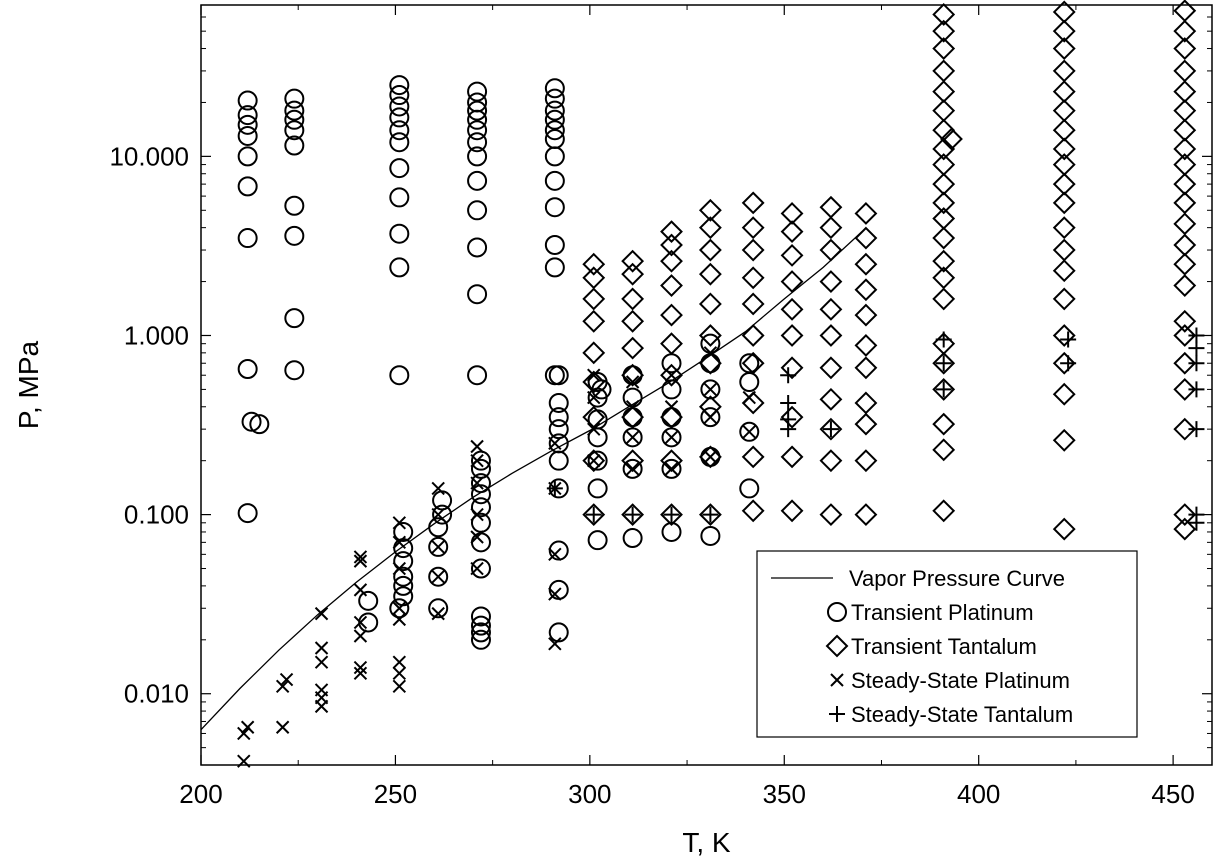 The height and width of the screenshot is (861, 1221). Describe the element at coordinates (962, 714) in the screenshot. I see `legend-label-steady-state-tantalum: Steady-State Tantalum` at that location.